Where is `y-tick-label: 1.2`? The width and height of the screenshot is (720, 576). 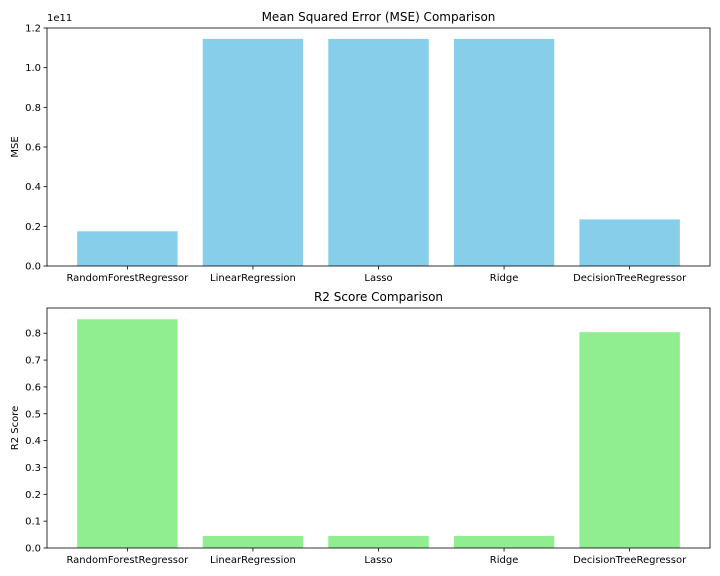
y-tick-label: 1.2 is located at coordinates (33, 29).